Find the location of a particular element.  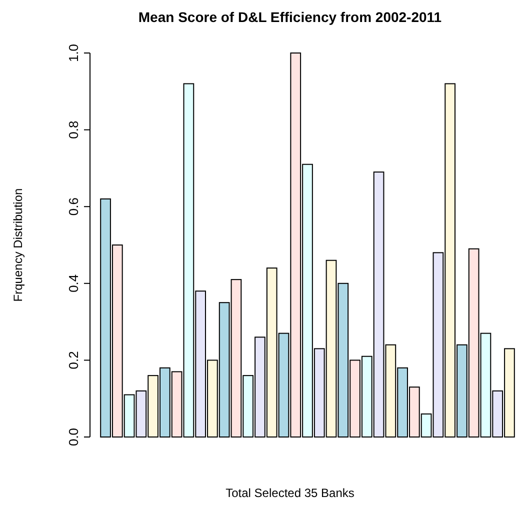

y-tick-label: 0.6 is located at coordinates (73, 207).